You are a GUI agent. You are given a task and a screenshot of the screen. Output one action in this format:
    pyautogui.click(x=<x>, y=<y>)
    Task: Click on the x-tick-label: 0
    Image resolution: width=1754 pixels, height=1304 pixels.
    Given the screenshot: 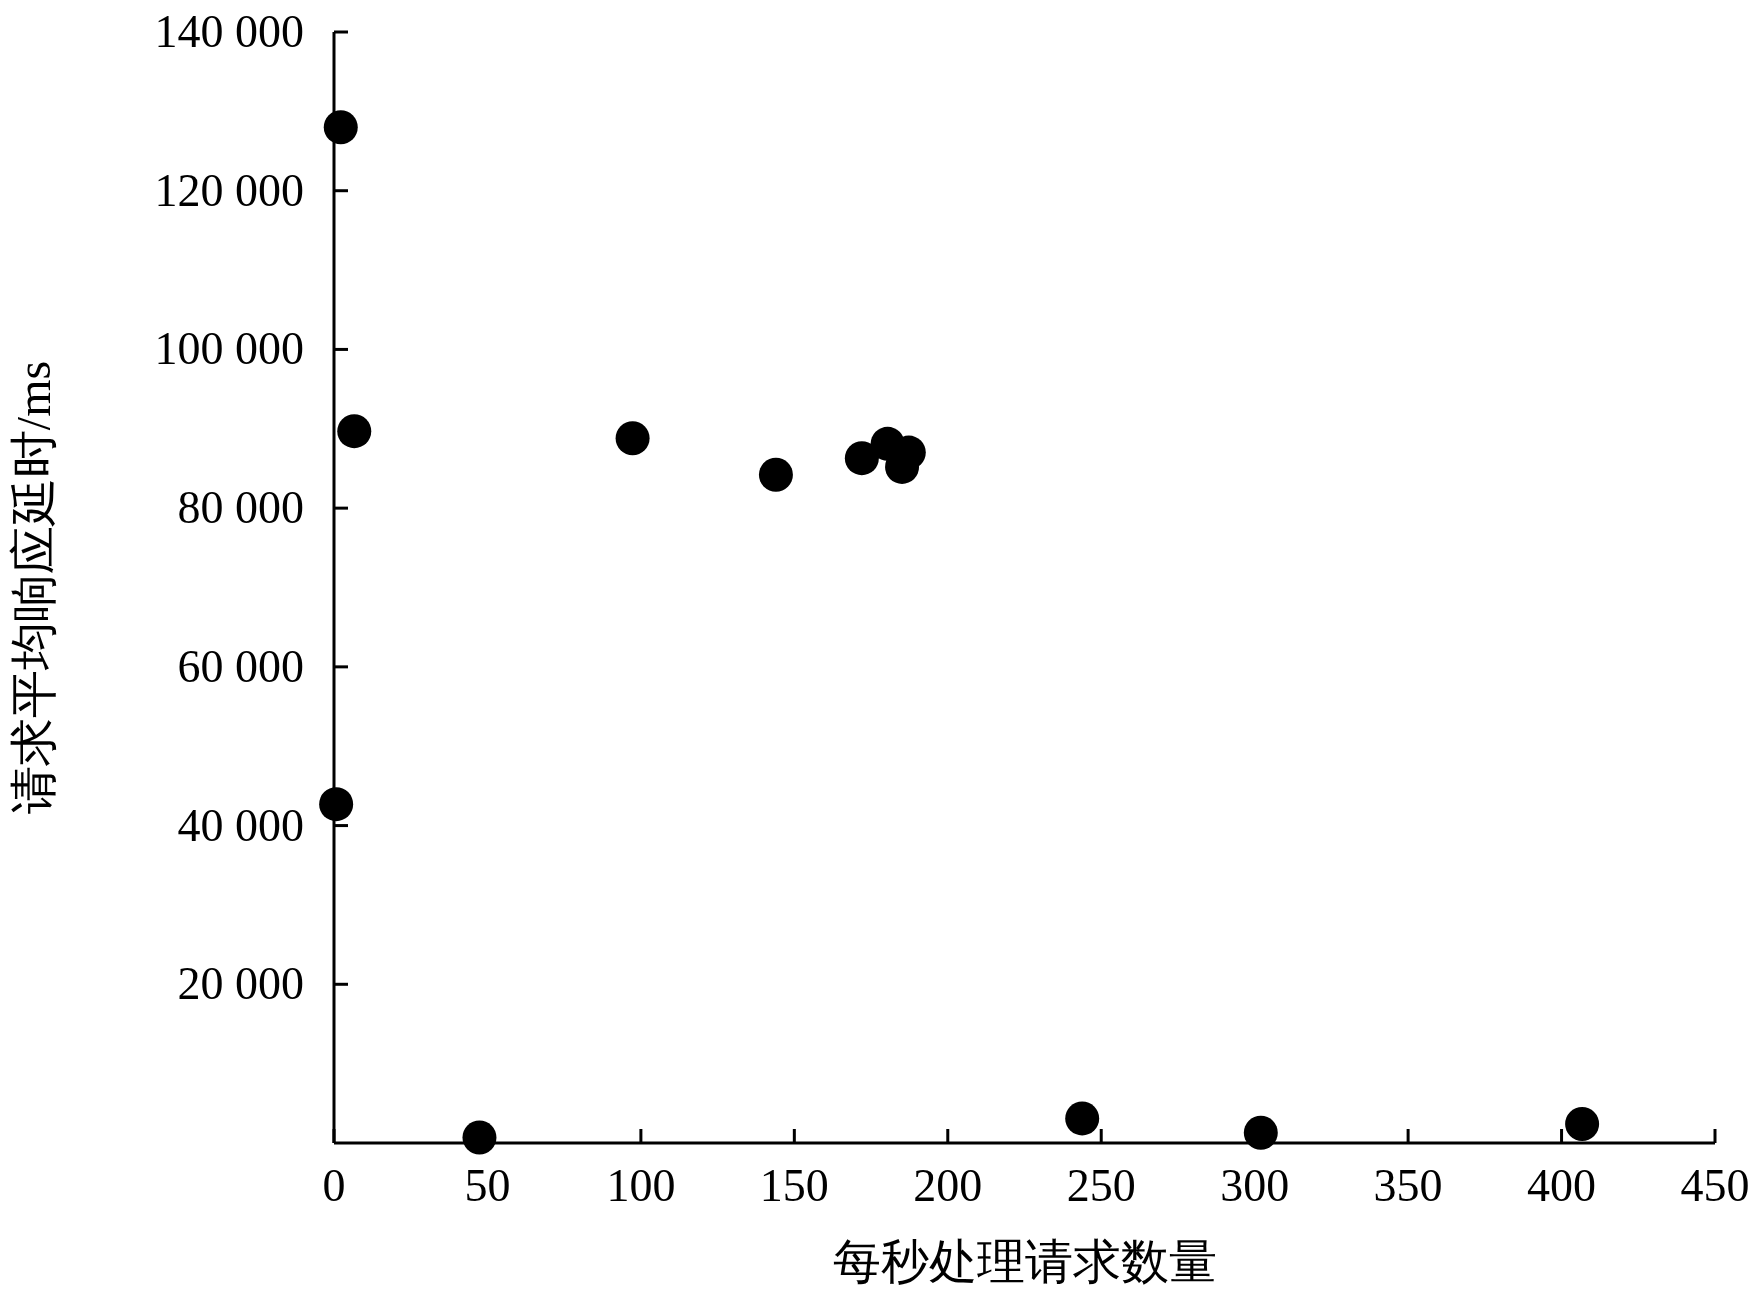 What is the action you would take?
    pyautogui.click(x=334, y=1185)
    